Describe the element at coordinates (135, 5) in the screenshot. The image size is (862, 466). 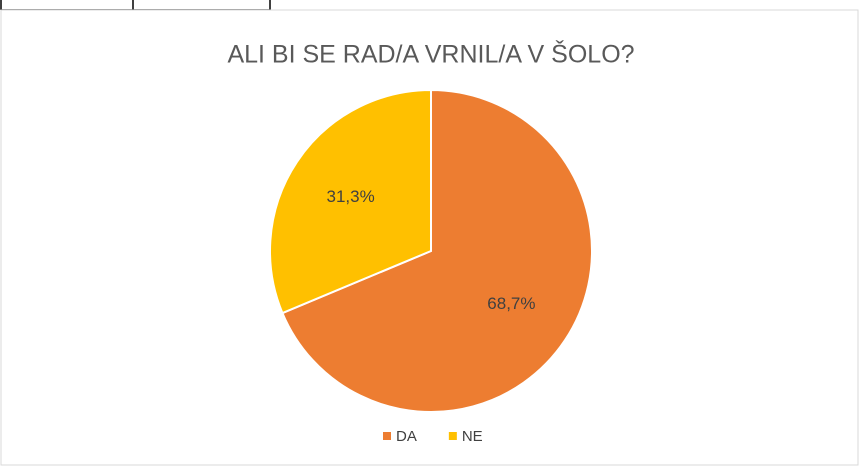
I see `table-fragment` at that location.